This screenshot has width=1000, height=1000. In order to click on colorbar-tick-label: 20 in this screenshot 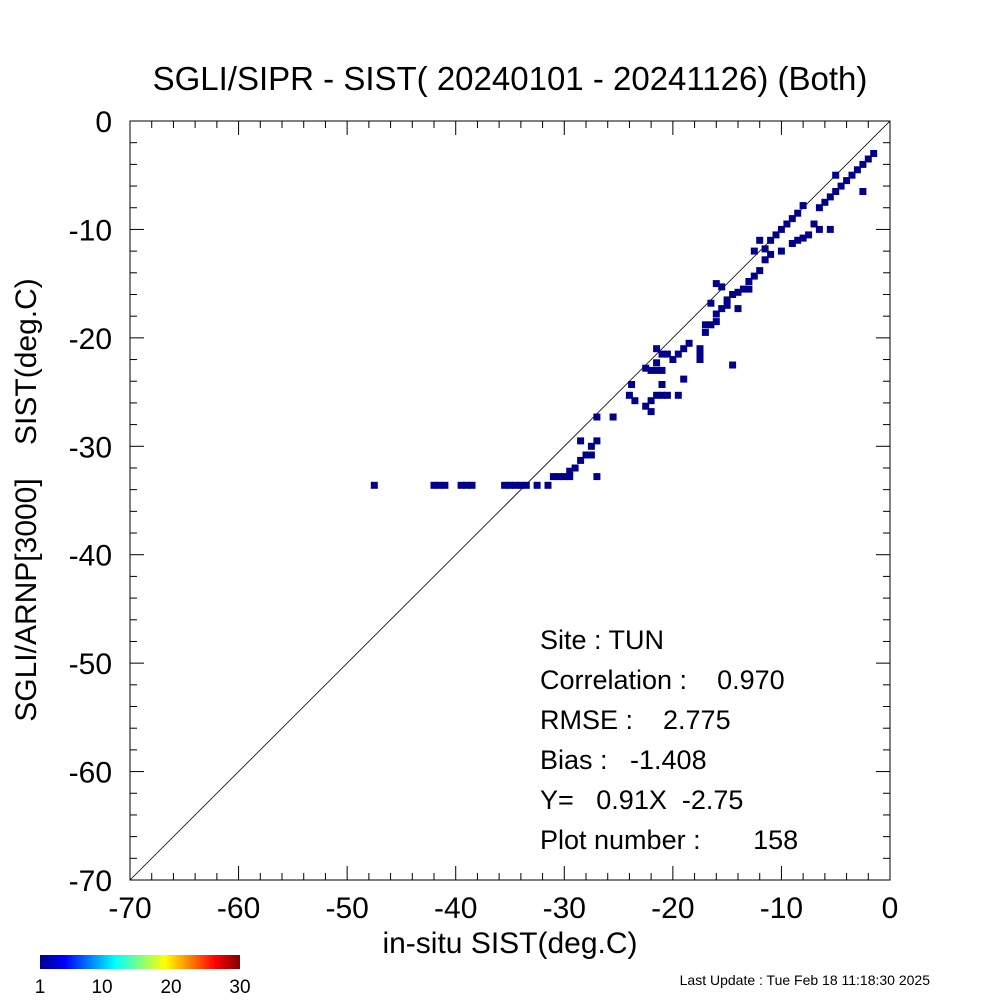, I will do `click(170, 987)`.